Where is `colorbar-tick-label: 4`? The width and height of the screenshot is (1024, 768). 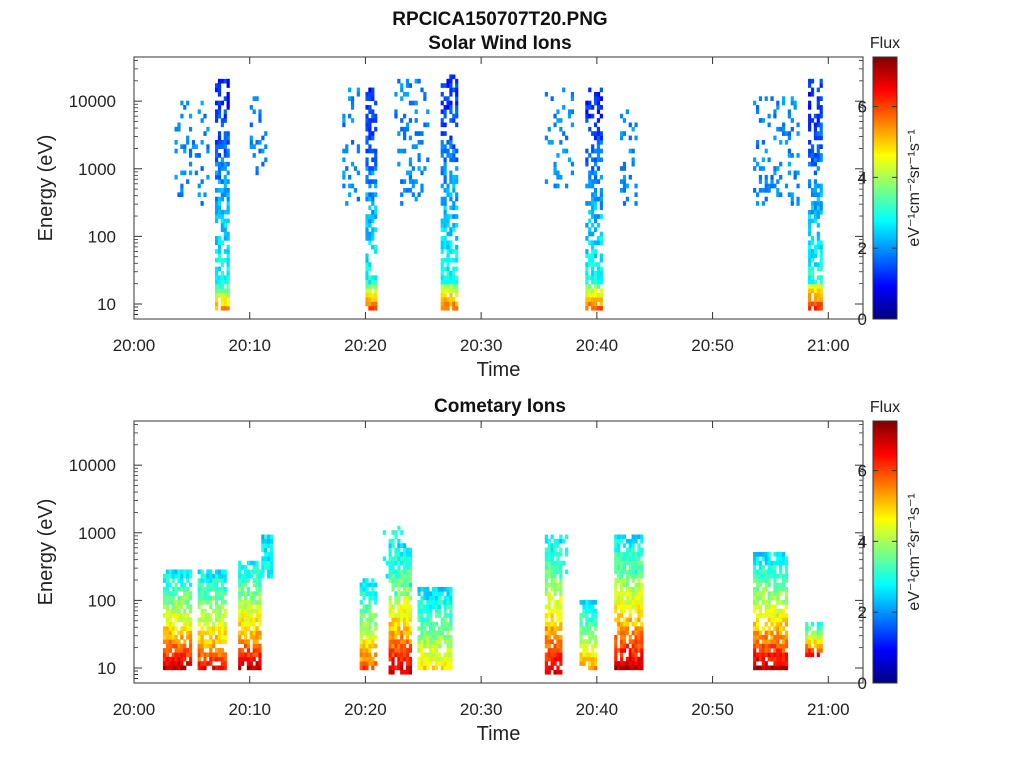 colorbar-tick-label: 4 is located at coordinates (862, 177).